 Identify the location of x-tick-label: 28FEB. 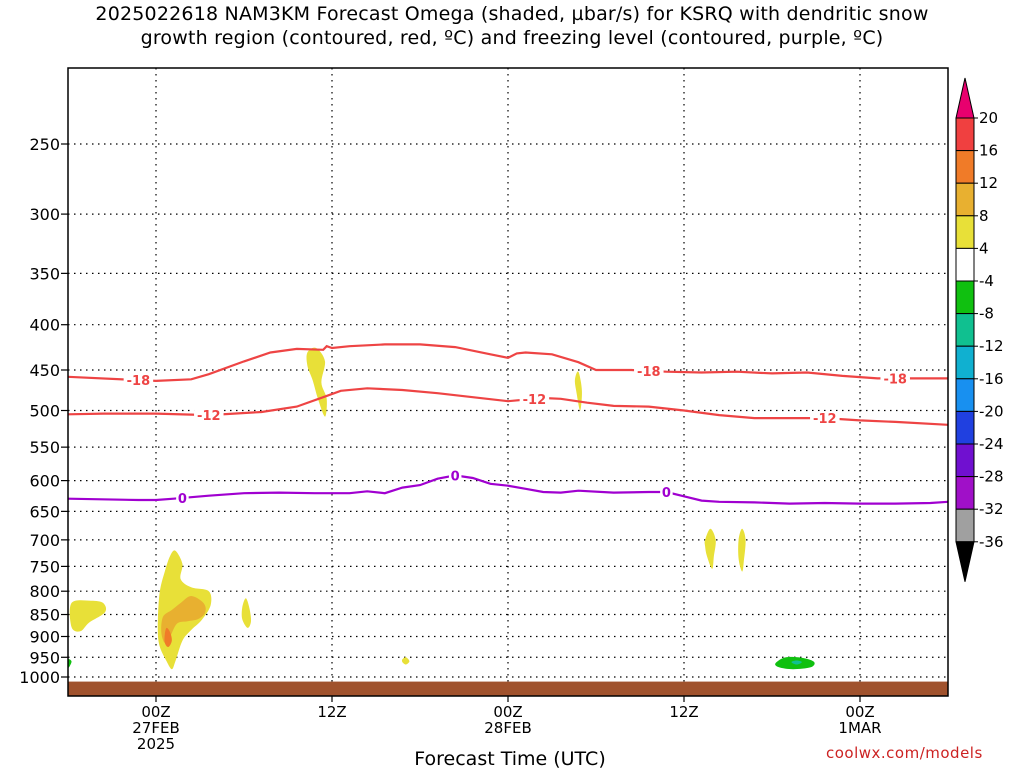
(507, 728).